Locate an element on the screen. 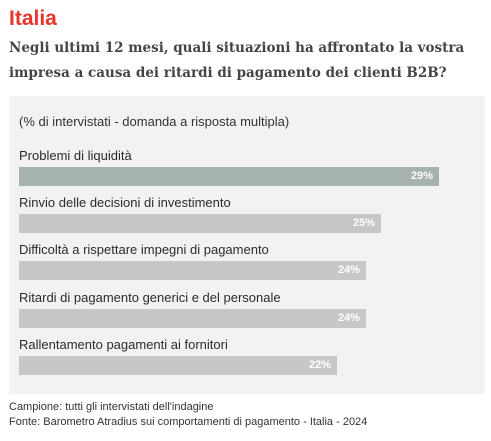 The height and width of the screenshot is (441, 491). bar: 25% is located at coordinates (200, 223).